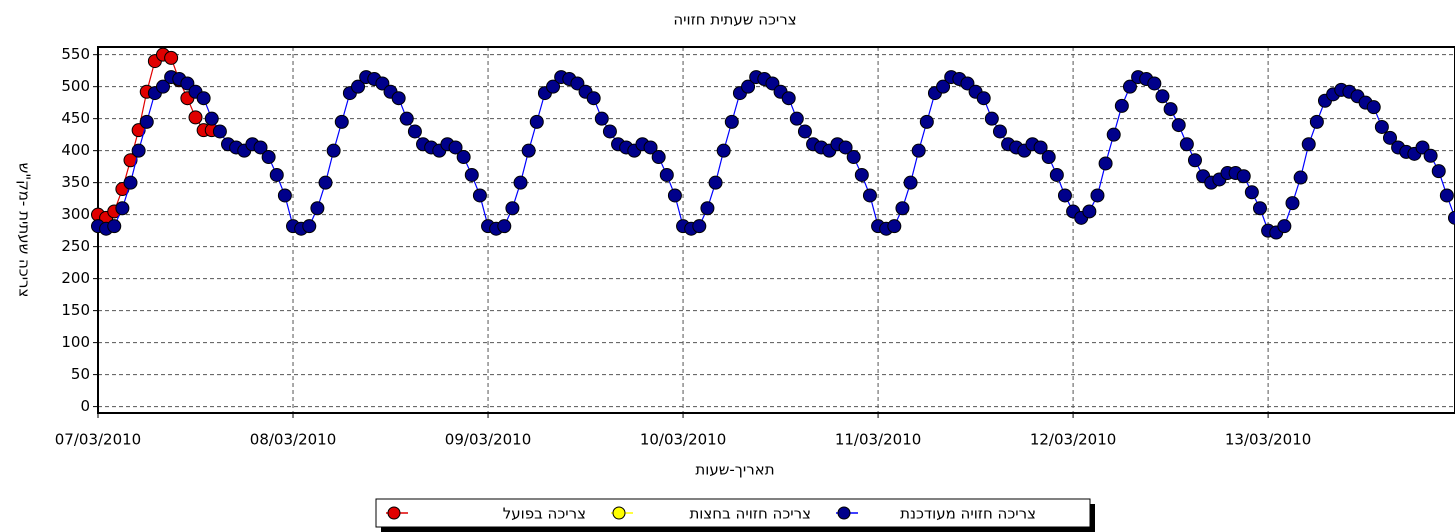 This screenshot has height=532, width=1455. I want to click on legend-label: צריכה חזויה מעודכנת, so click(968, 514).